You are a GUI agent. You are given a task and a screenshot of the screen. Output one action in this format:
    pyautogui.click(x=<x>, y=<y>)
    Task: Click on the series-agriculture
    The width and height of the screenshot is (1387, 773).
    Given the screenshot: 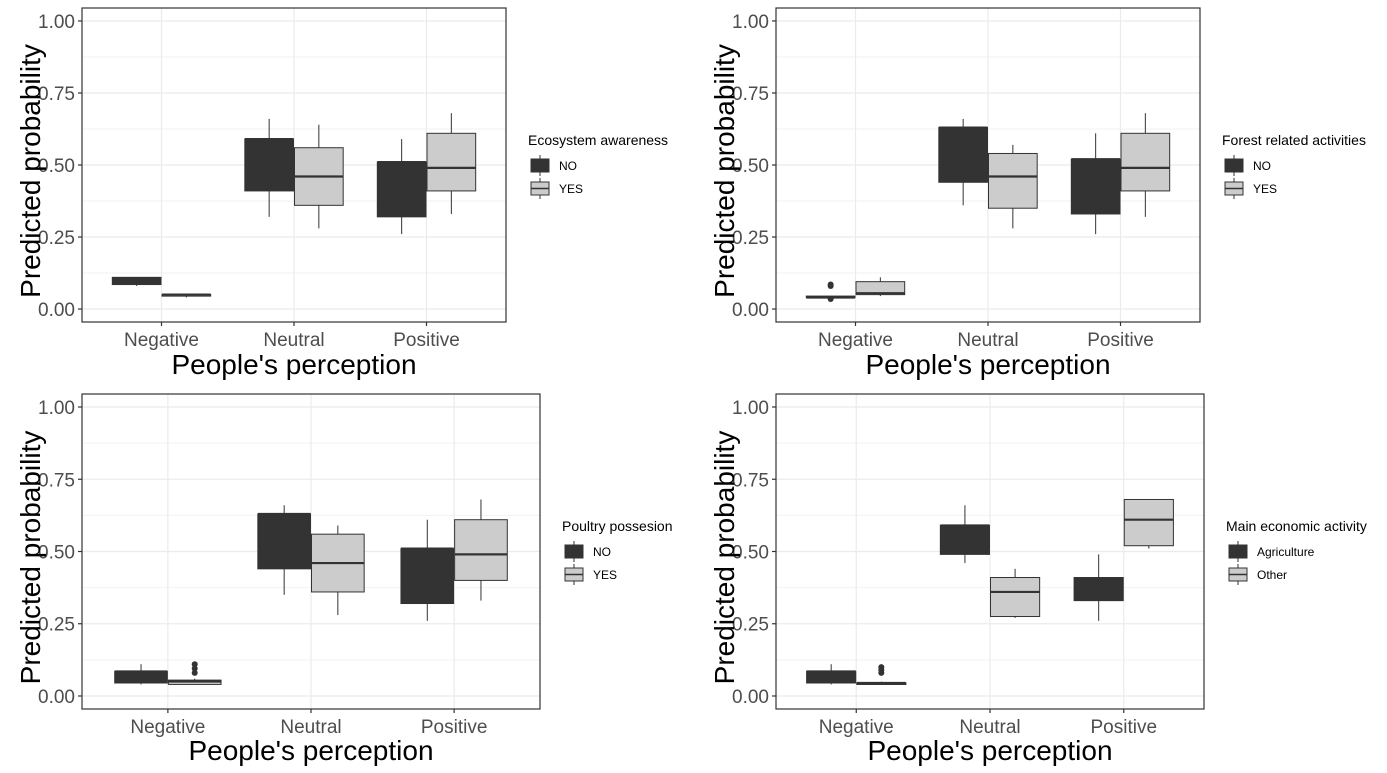 What is the action you would take?
    pyautogui.click(x=965, y=595)
    